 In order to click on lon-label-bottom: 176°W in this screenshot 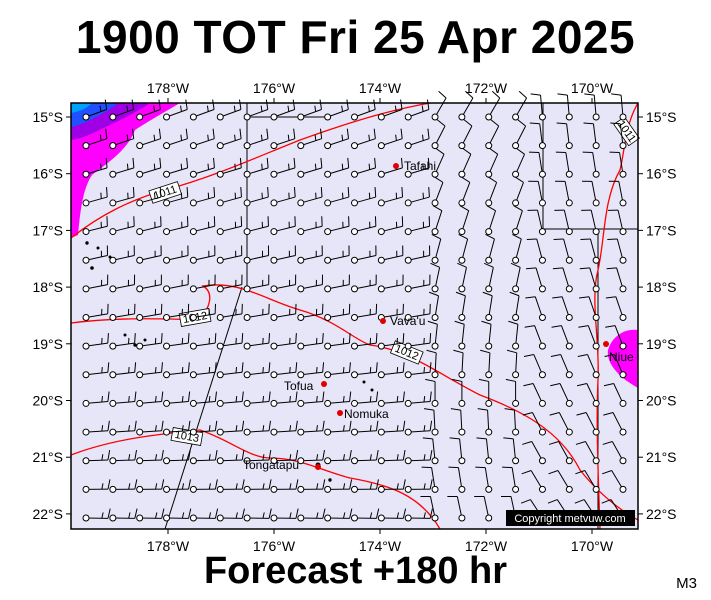, I will do `click(274, 546)`.